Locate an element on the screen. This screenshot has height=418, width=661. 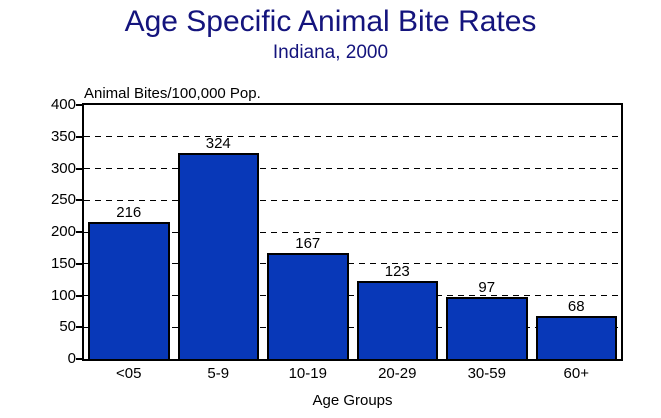
x-tick-label: 20-29 is located at coordinates (397, 373).